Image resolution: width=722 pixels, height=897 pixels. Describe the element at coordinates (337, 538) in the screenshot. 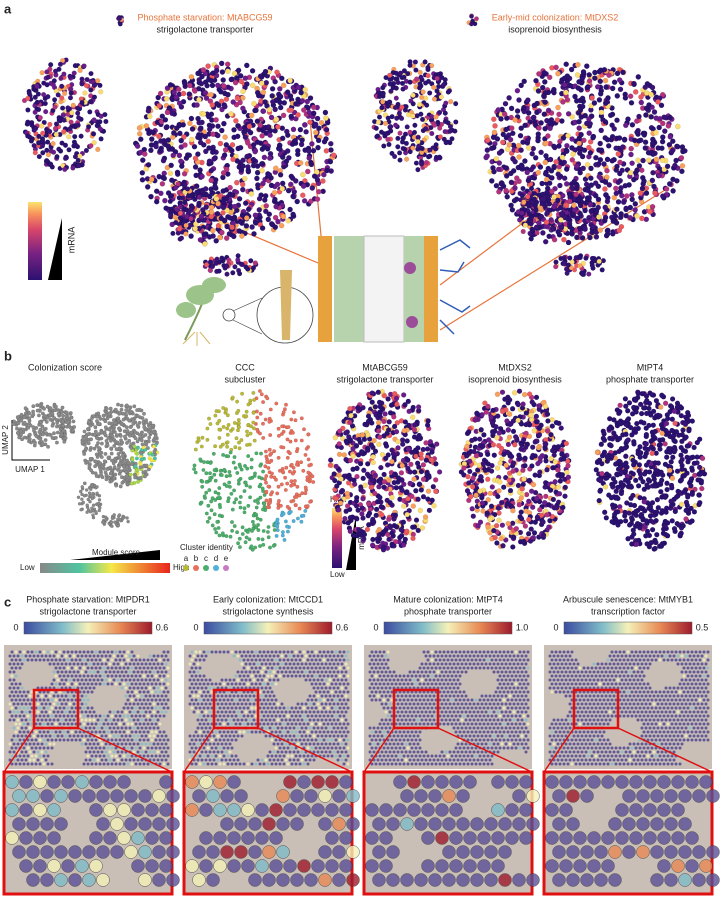

I see `colorbar` at that location.